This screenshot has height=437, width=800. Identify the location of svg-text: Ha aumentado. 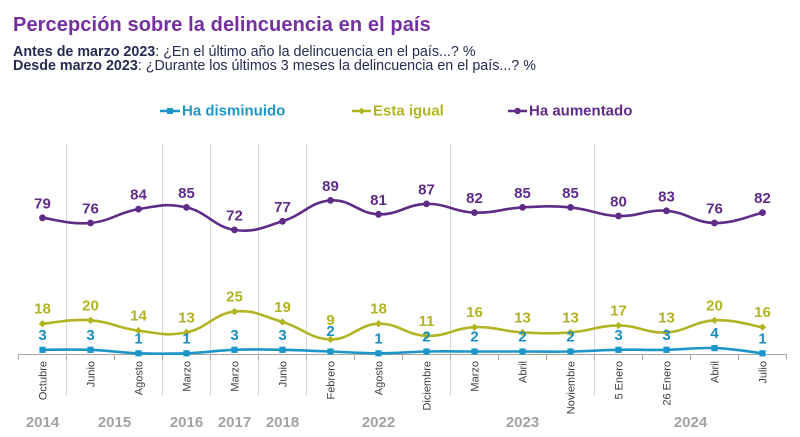
(580, 110).